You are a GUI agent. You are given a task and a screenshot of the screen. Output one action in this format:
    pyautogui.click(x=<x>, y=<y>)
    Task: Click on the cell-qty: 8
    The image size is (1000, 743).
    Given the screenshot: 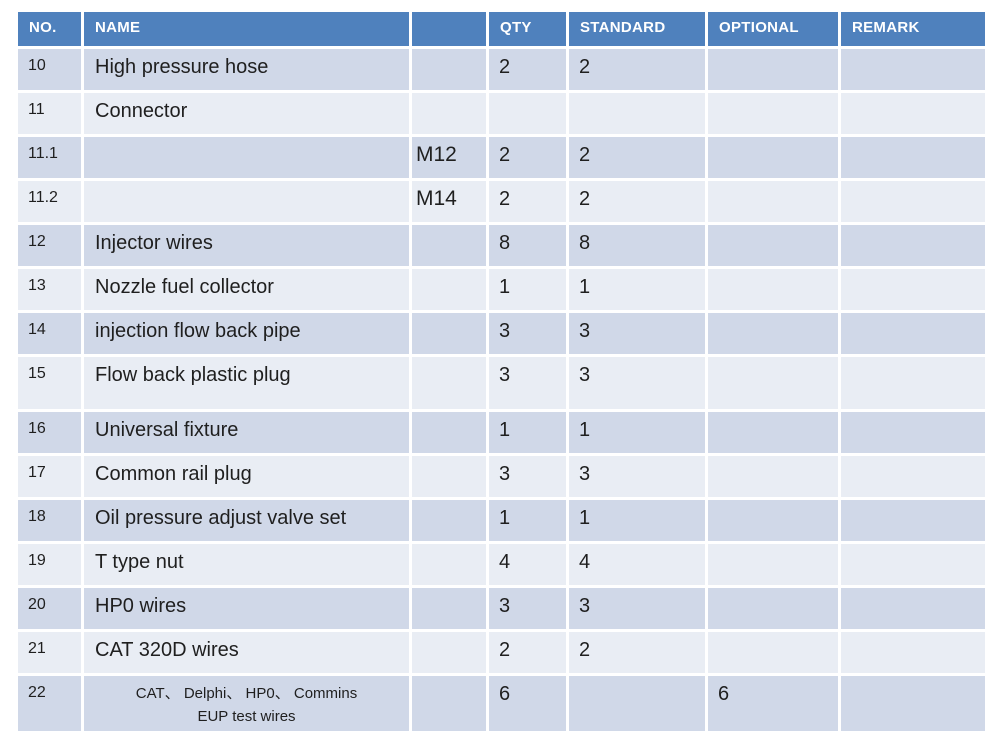 What is the action you would take?
    pyautogui.click(x=527, y=245)
    